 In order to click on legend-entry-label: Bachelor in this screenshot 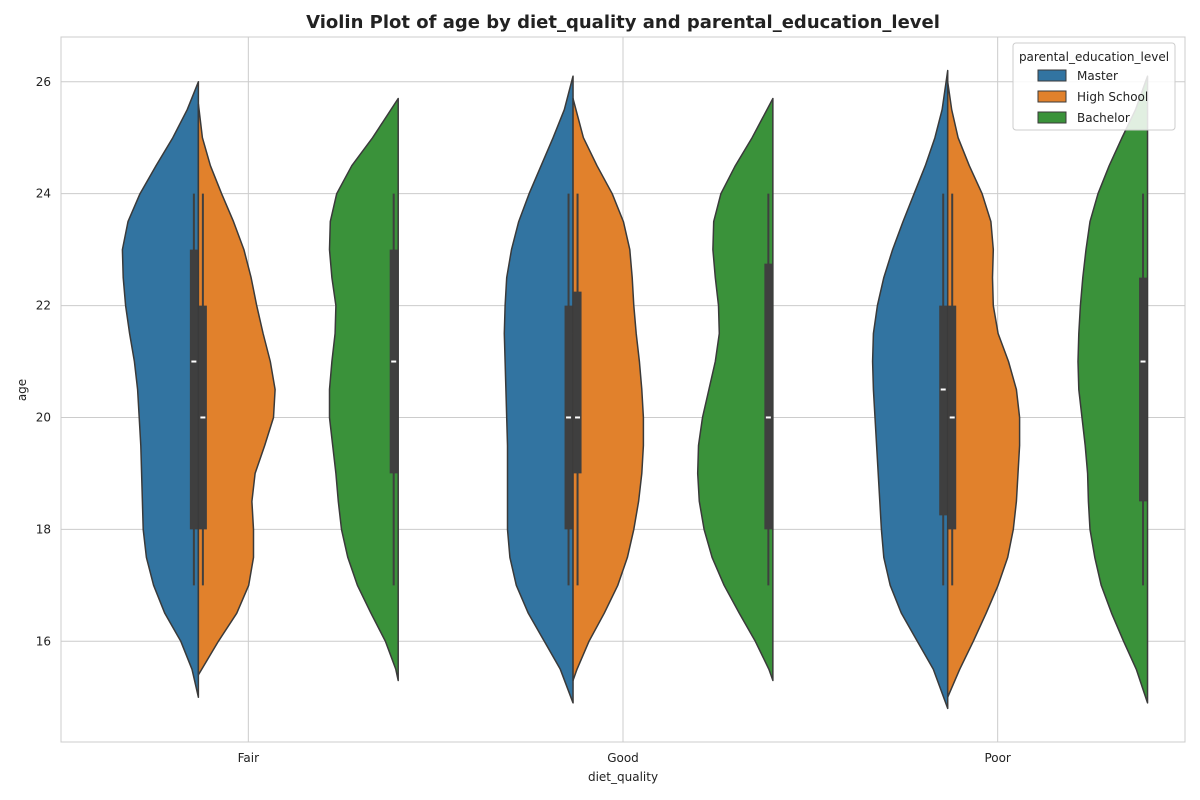, I will do `click(1103, 118)`.